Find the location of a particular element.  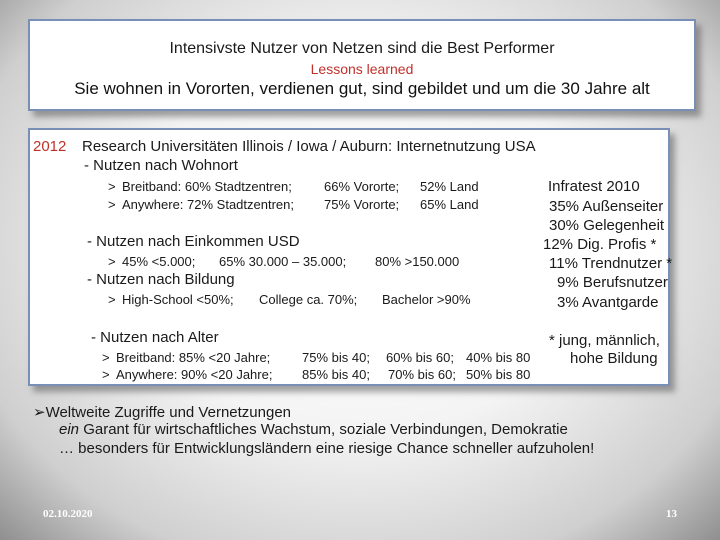

wohnort-row-1: > Breitband: 60% Stadtzentren; is located at coordinates (200, 186).